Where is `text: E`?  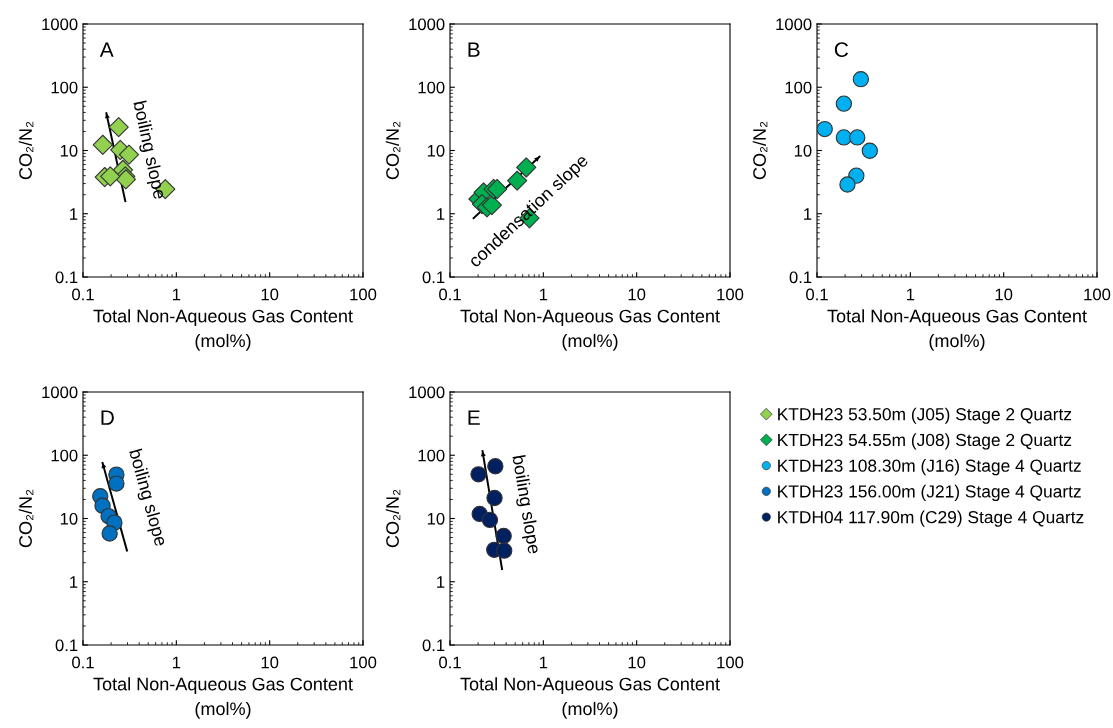
text: E is located at coordinates (474, 417).